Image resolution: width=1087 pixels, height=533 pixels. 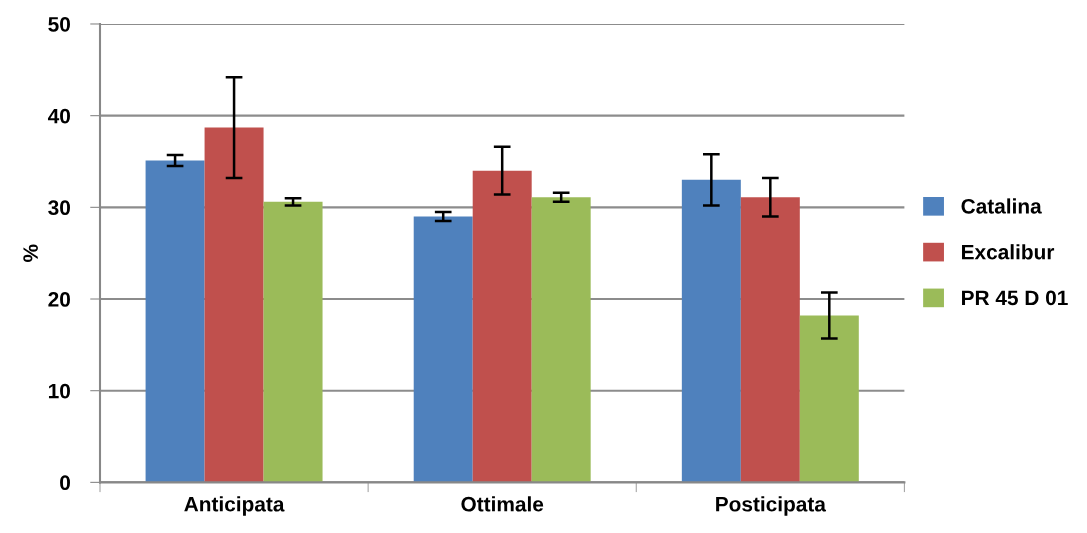 I want to click on y-axis-title: %, so click(x=30, y=253).